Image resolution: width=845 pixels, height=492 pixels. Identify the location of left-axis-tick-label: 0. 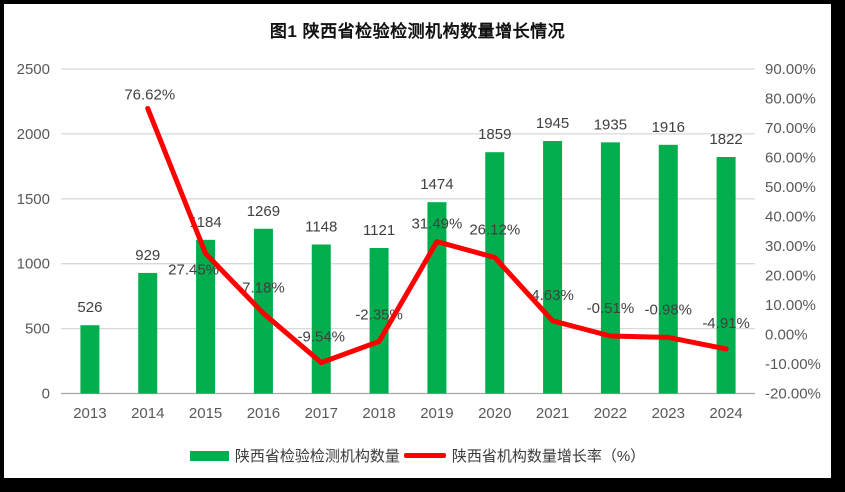
(46, 394).